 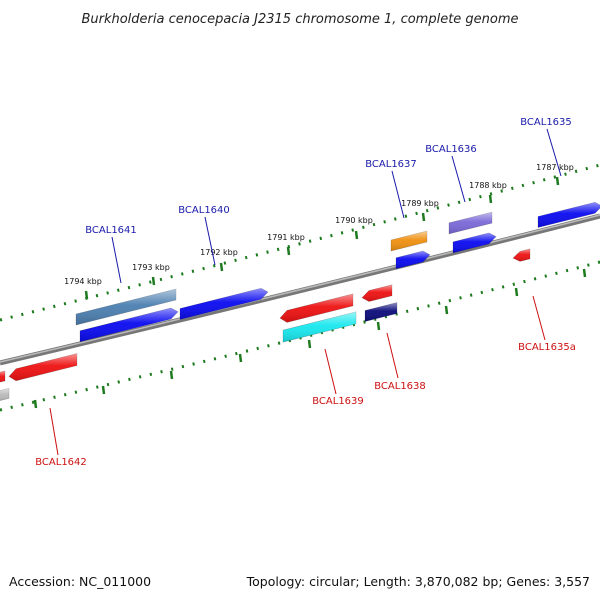 I want to click on gene-label-bcal1642: BCAL1642, so click(x=61, y=462).